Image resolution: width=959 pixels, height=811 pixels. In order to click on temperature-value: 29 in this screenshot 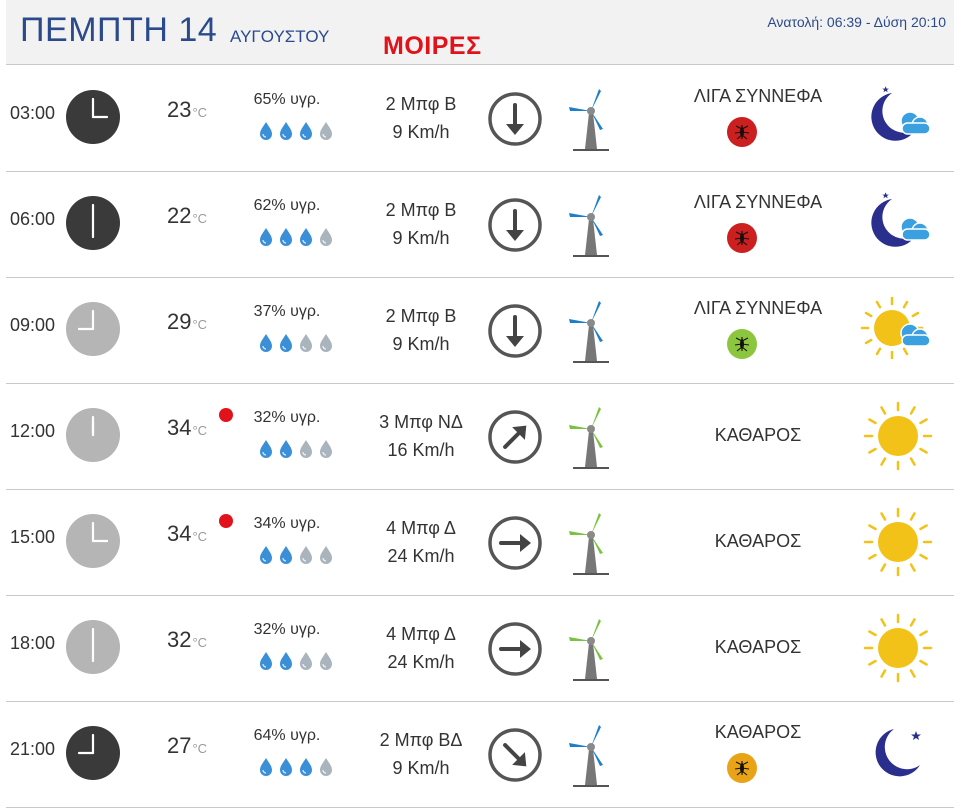, I will do `click(179, 321)`.